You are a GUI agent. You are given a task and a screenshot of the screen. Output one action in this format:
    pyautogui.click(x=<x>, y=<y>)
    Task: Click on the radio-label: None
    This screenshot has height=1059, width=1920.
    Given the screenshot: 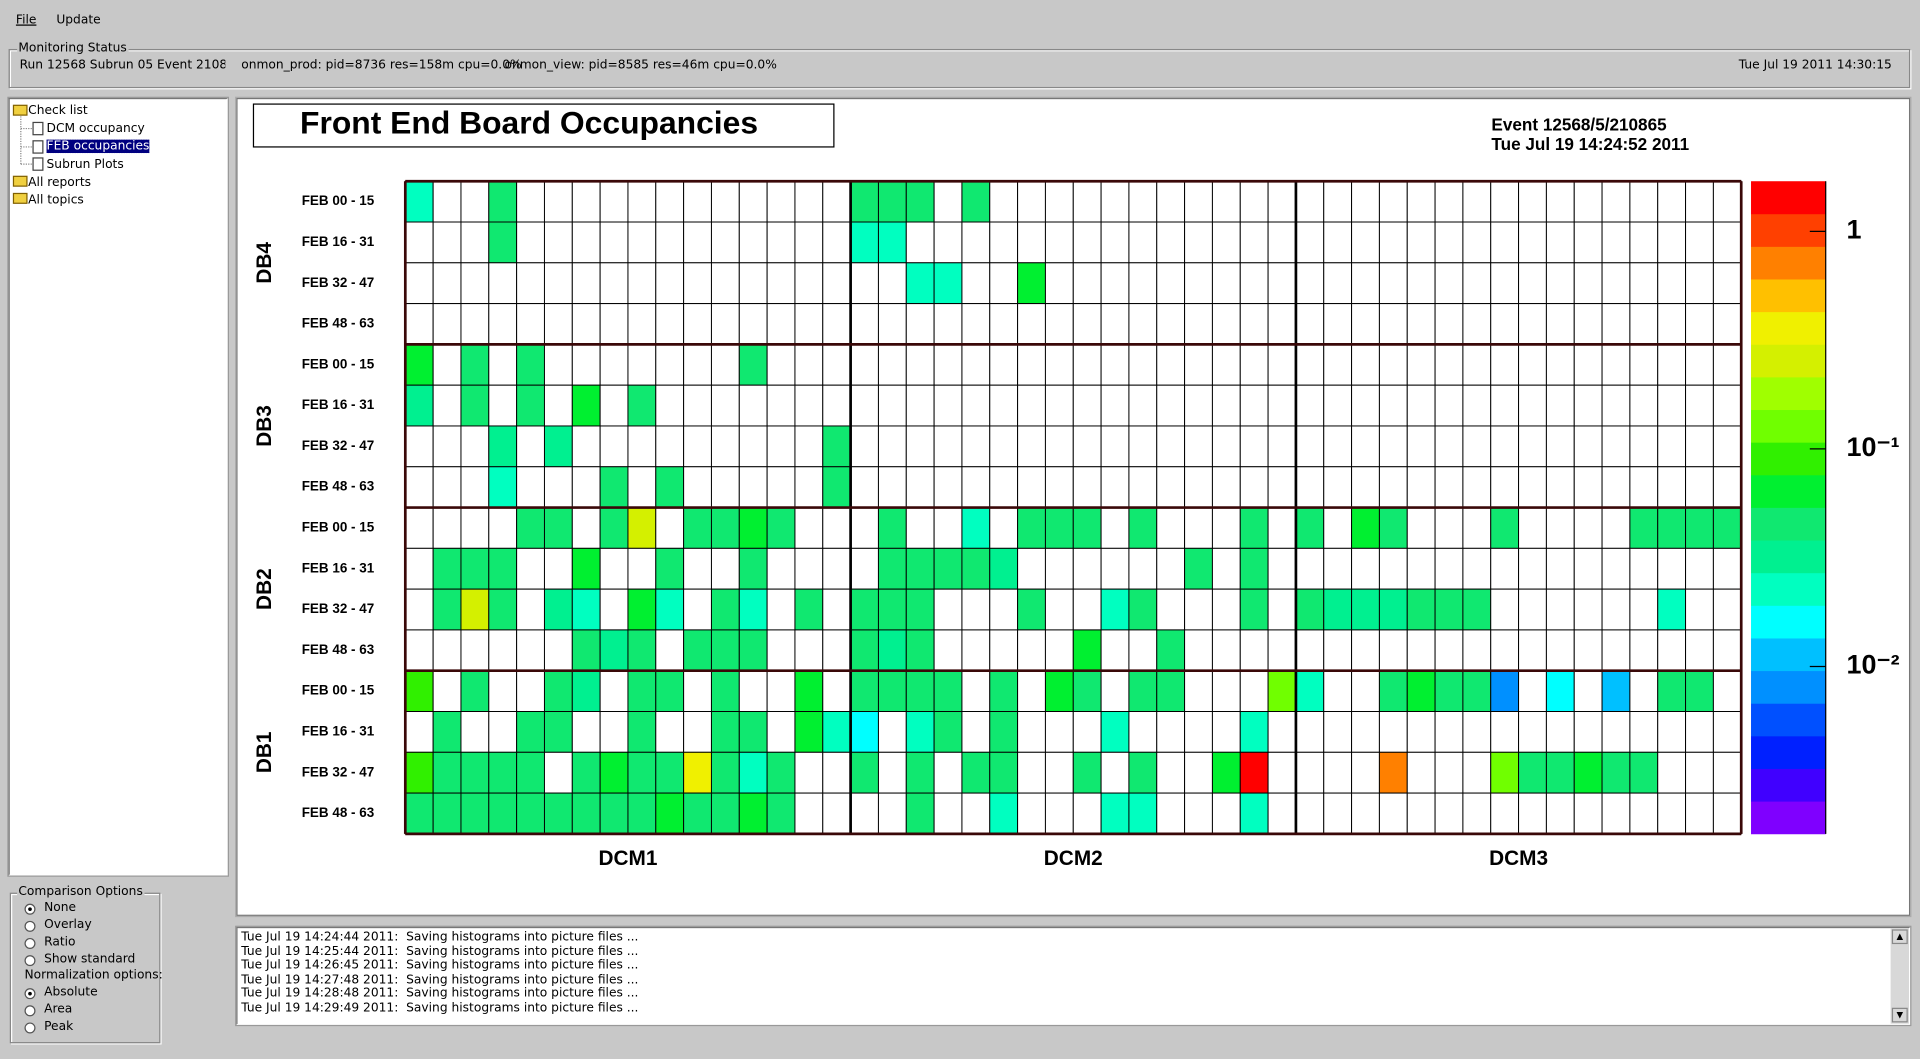 What is the action you would take?
    pyautogui.click(x=60, y=908)
    